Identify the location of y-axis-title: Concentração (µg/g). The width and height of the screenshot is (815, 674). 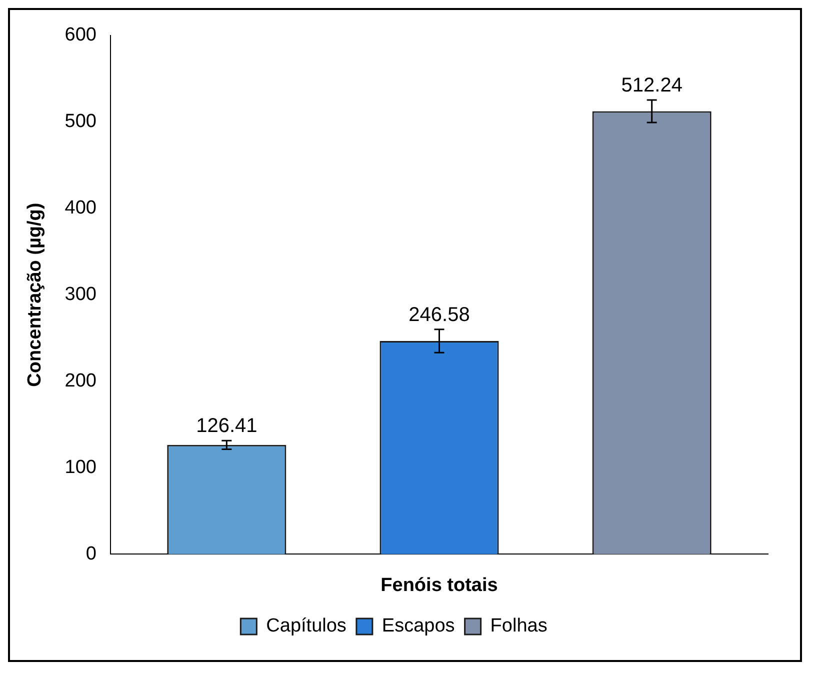
(35, 294).